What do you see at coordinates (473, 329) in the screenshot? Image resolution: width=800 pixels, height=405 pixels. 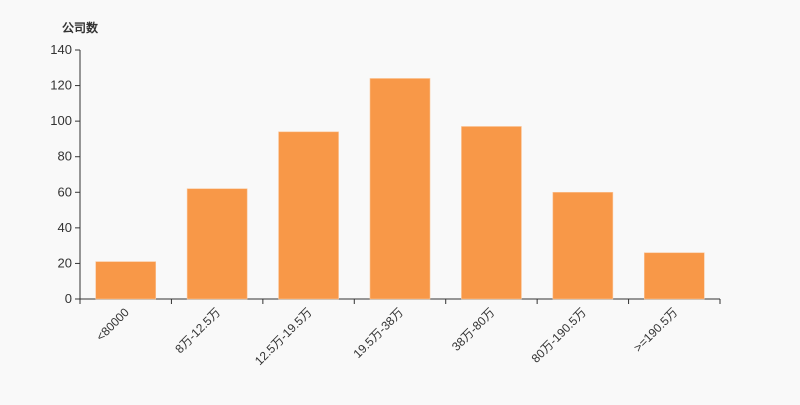 I see `x-tick-label: 38万-80万` at bounding box center [473, 329].